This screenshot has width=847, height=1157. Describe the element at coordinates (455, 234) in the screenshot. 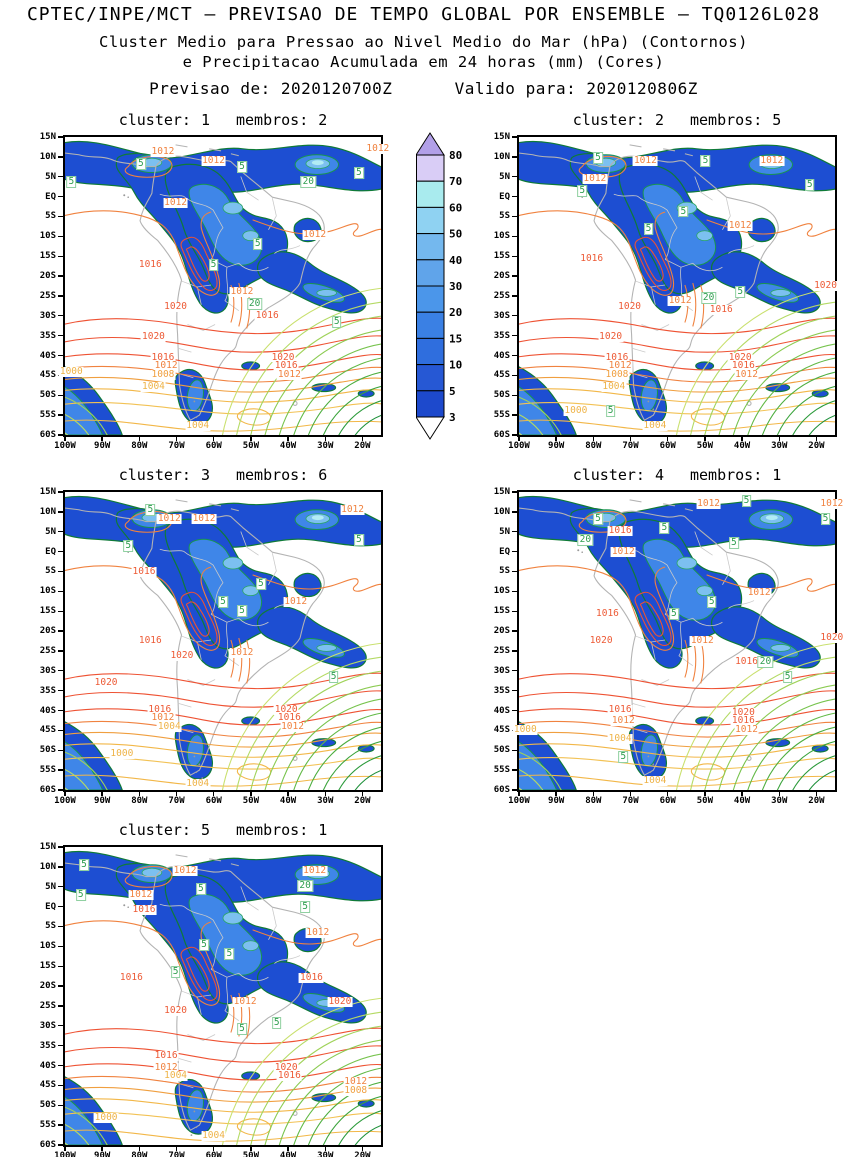

I see `colorbar-level-label: 50` at that location.